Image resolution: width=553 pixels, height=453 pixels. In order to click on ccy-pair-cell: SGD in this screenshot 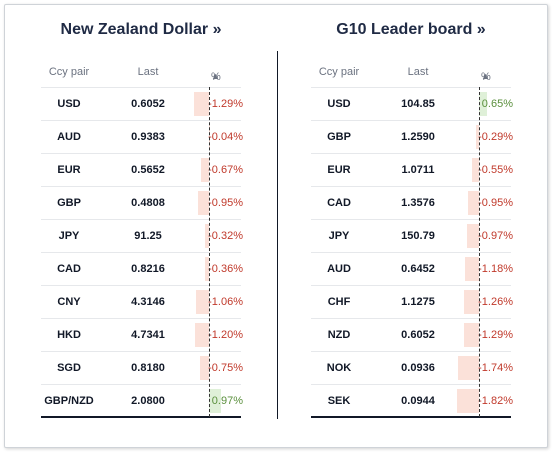, I will do `click(69, 368)`.